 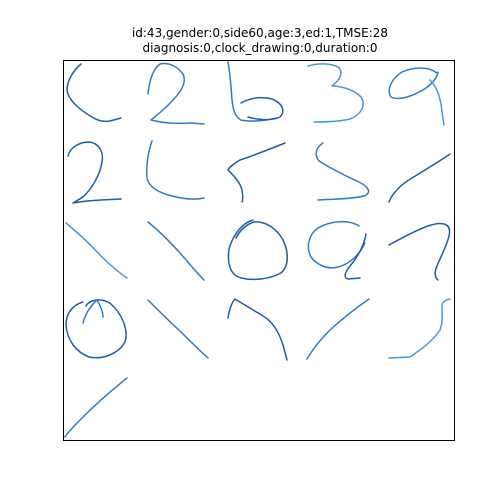 I want to click on title-line-2: diagnosis:0,clock_drawing:0,duration:0, so click(x=260, y=48).